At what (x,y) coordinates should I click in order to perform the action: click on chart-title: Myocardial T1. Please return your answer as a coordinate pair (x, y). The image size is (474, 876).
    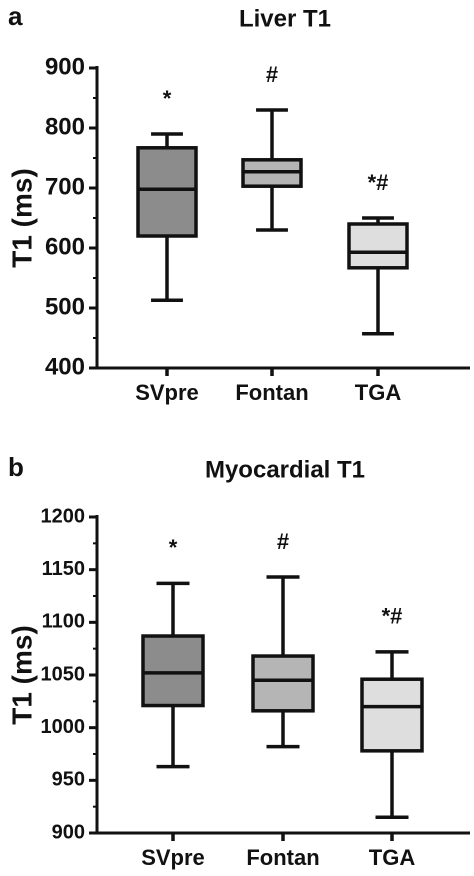
    Looking at the image, I should click on (285, 469).